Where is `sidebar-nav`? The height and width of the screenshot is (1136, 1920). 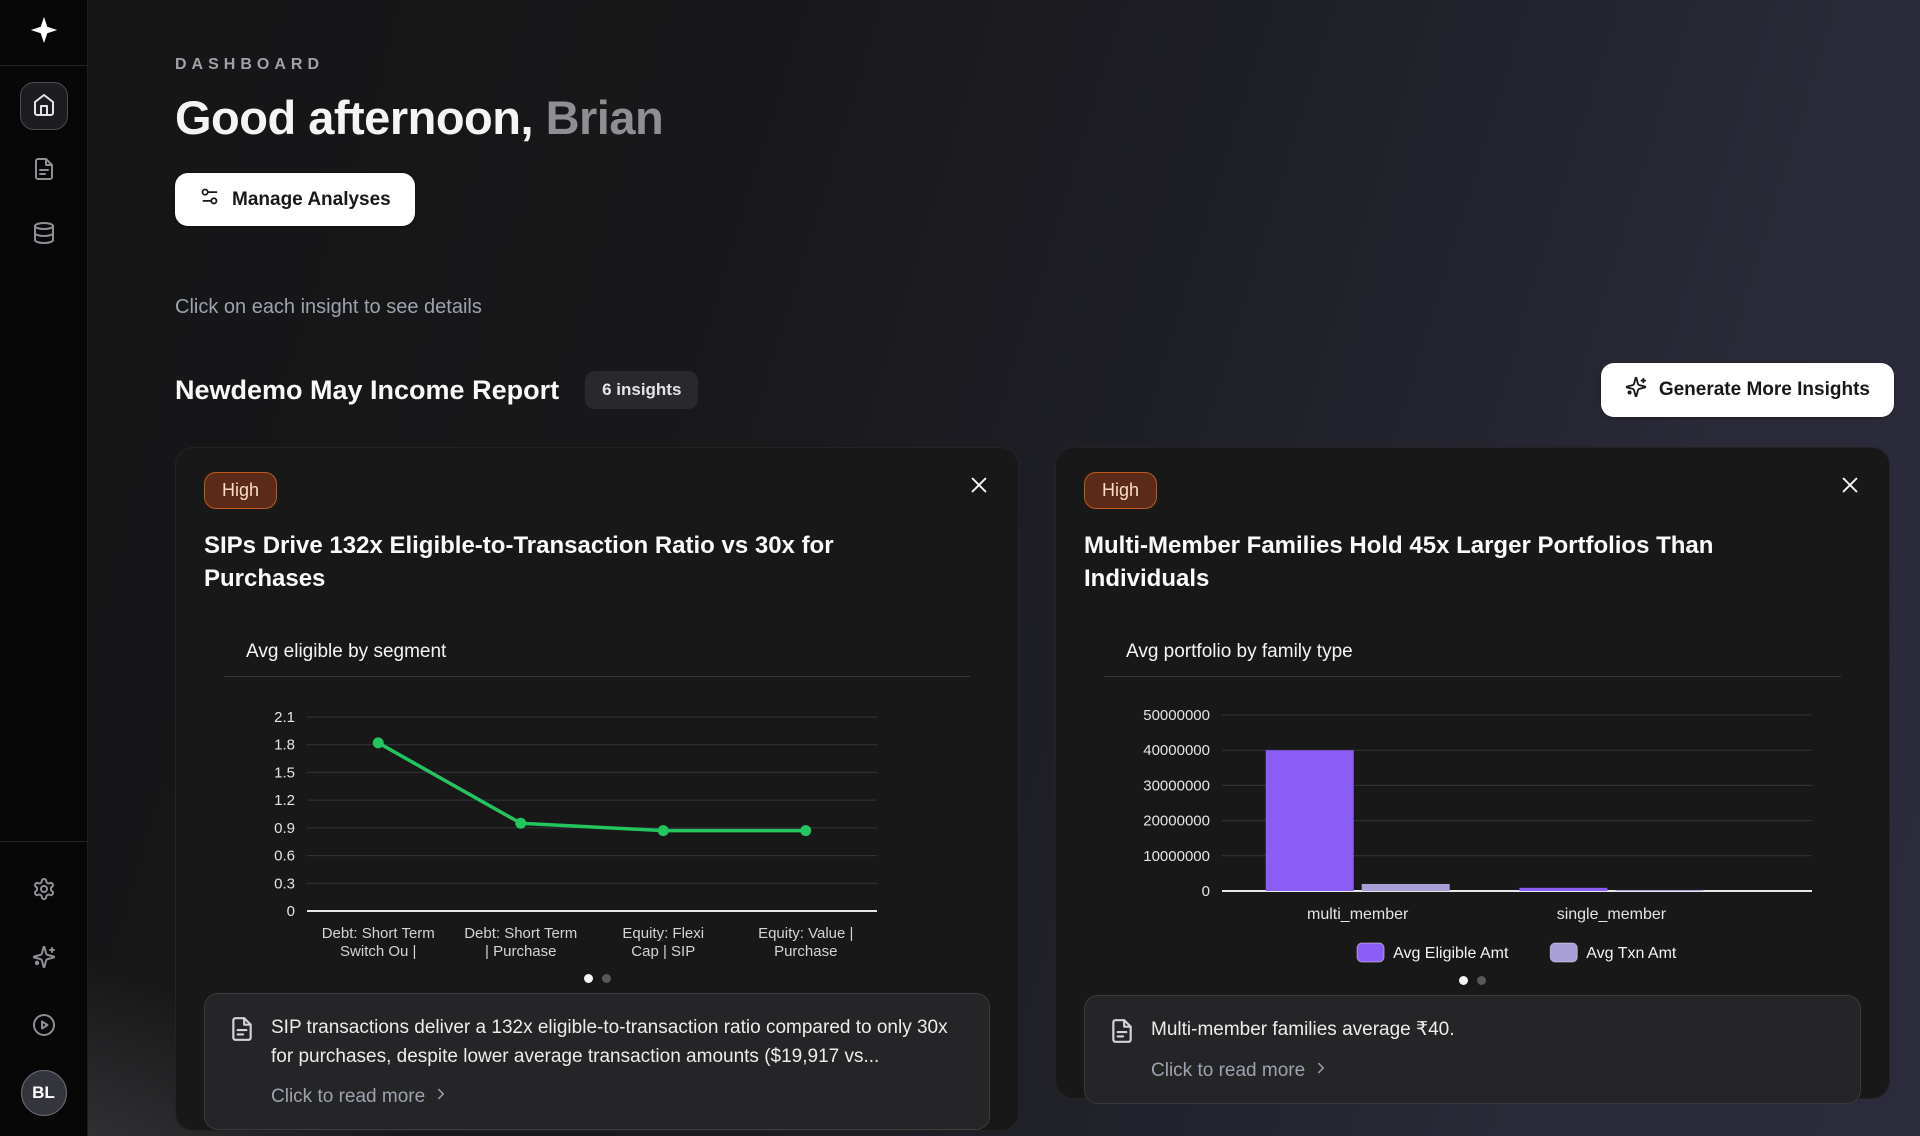 sidebar-nav is located at coordinates (43, 162).